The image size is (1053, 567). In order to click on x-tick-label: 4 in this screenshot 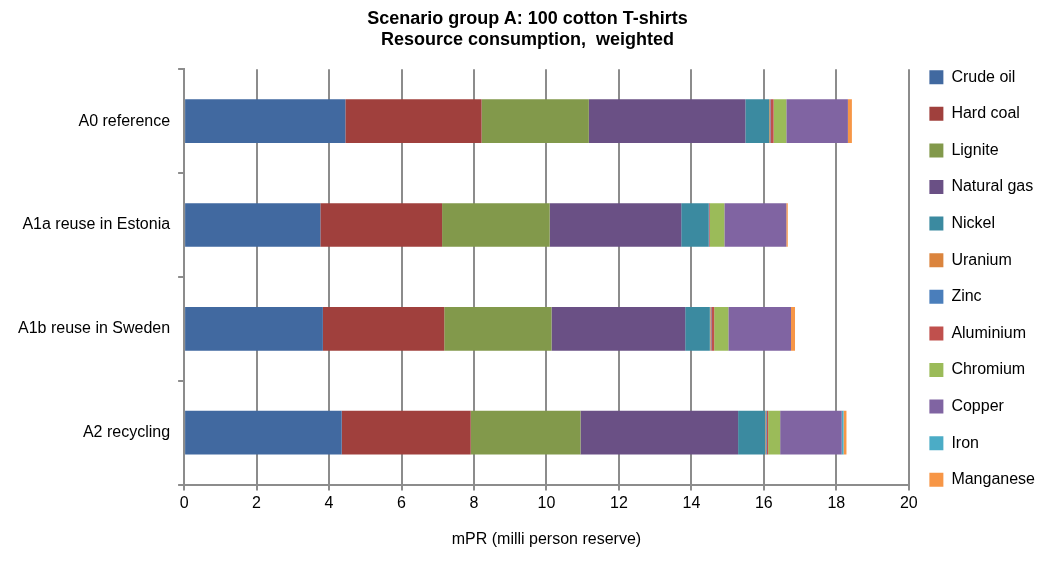, I will do `click(329, 502)`.